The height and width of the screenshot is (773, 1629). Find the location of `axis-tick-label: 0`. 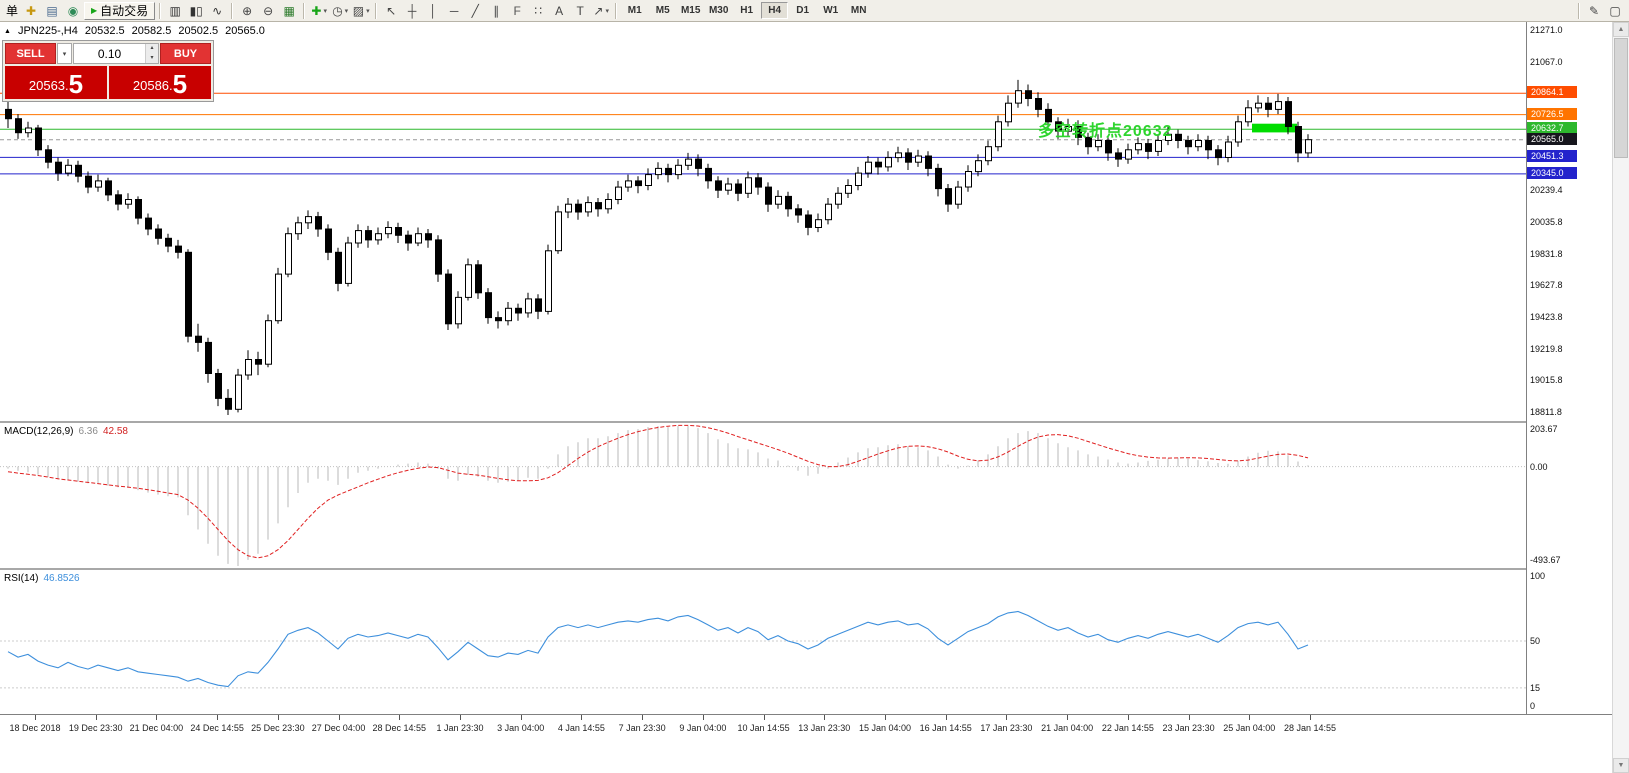

axis-tick-label: 0 is located at coordinates (1533, 706).